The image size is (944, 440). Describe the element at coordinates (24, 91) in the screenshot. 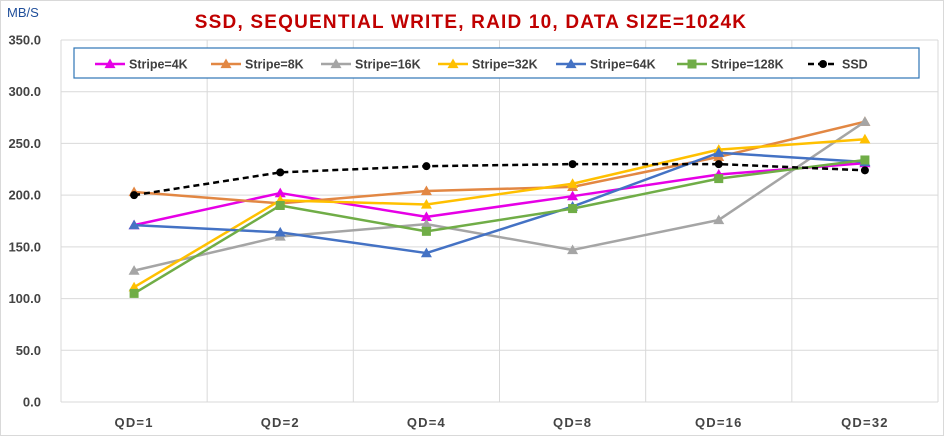

I see `y-tick-label: 300.0` at that location.